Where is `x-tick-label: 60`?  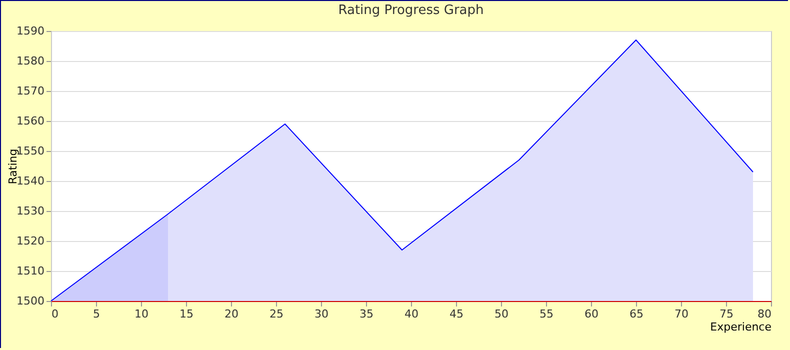
x-tick-label: 60 is located at coordinates (591, 314).